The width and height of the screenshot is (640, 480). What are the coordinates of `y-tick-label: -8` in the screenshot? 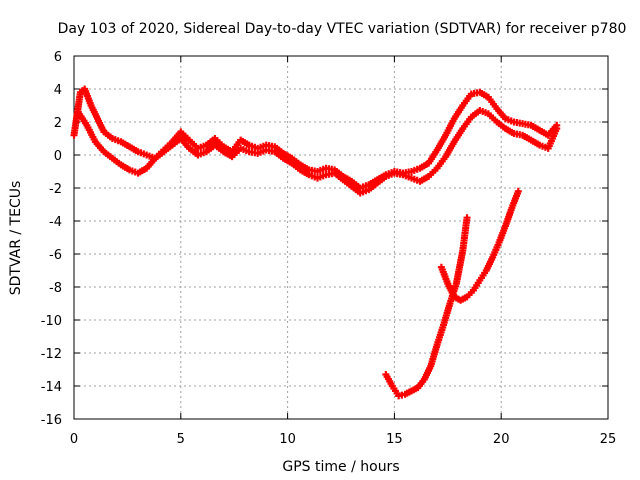 It's located at (55, 288).